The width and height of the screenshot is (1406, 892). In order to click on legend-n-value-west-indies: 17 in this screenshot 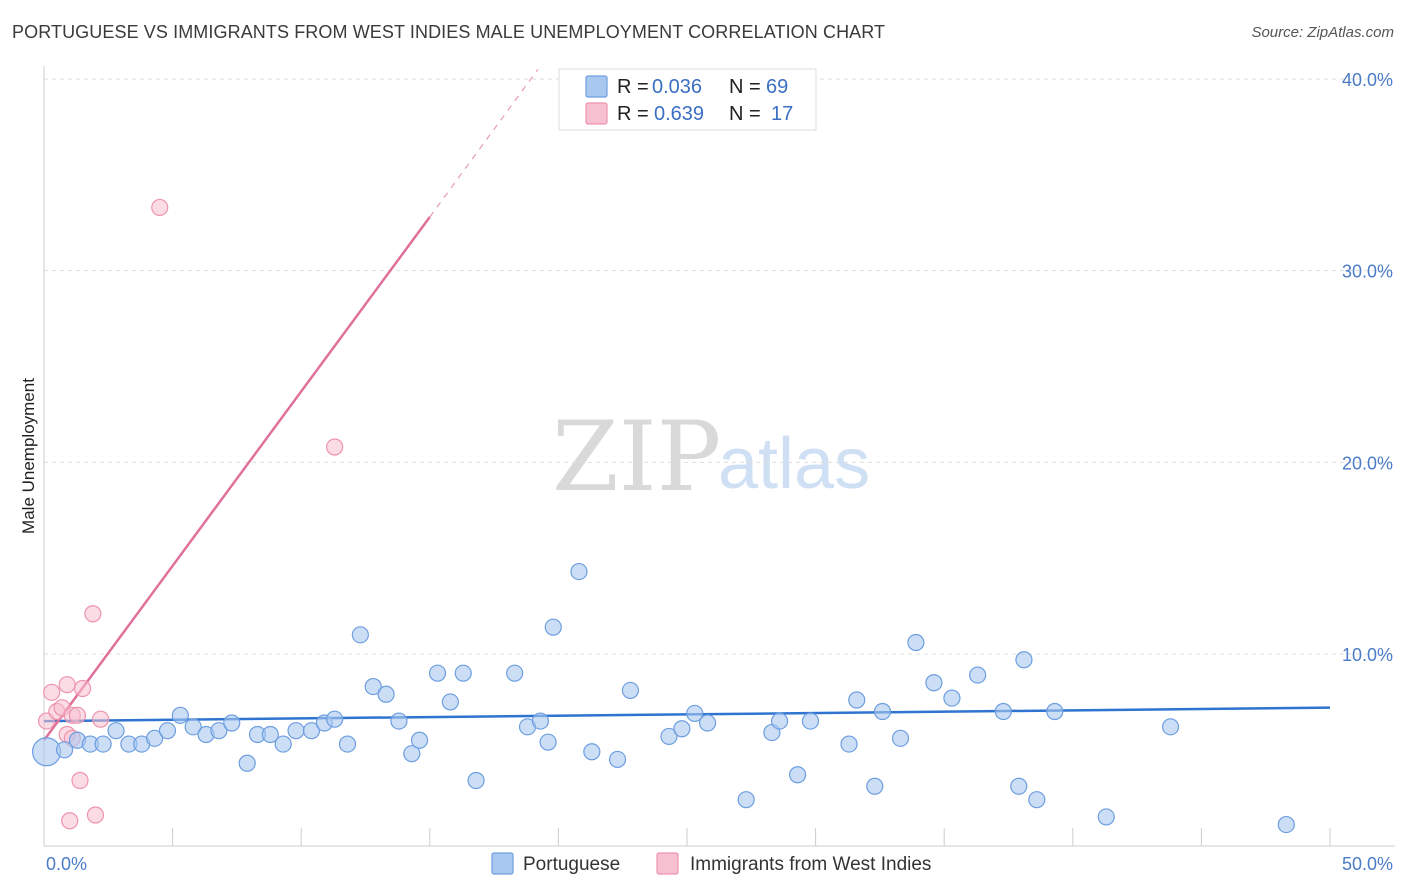, I will do `click(782, 114)`.